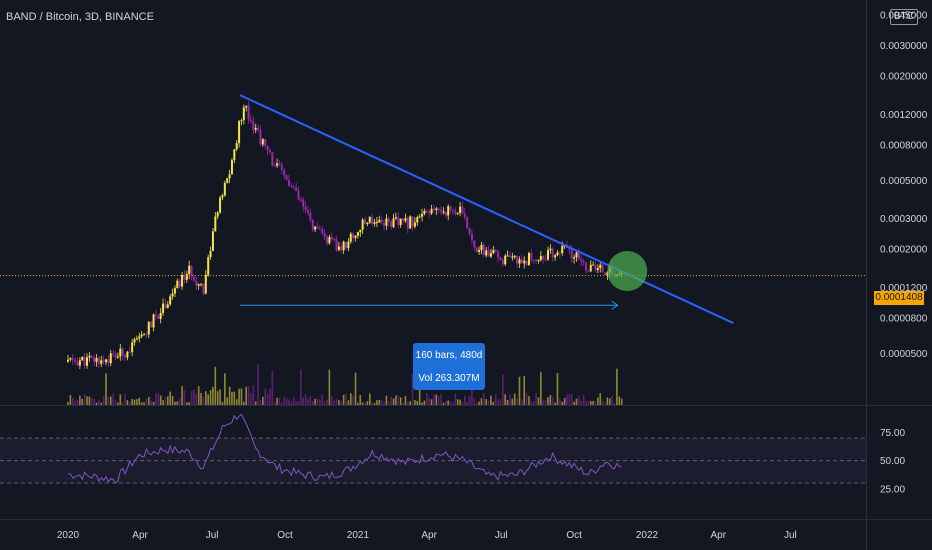 Image resolution: width=932 pixels, height=550 pixels. What do you see at coordinates (904, 288) in the screenshot?
I see `price-axis-label-8: 0.0001200` at bounding box center [904, 288].